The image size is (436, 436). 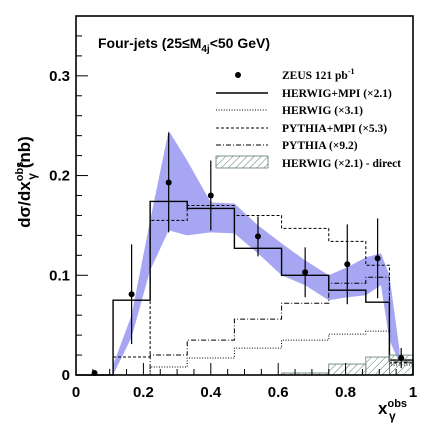 What do you see at coordinates (59, 275) in the screenshot?
I see `y-tick-label: 0.1` at bounding box center [59, 275].